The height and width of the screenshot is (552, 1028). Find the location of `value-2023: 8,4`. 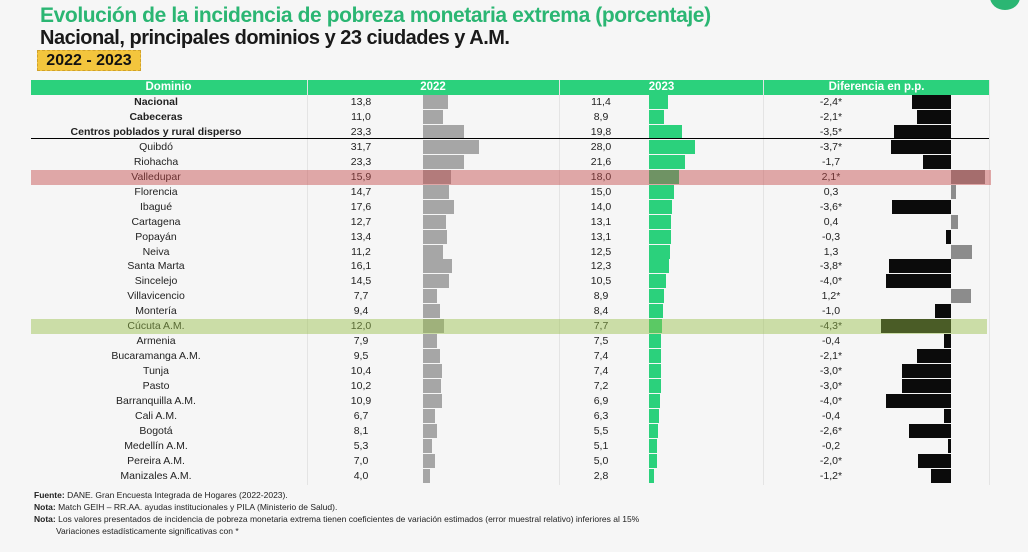

value-2023: 8,4 is located at coordinates (601, 311).